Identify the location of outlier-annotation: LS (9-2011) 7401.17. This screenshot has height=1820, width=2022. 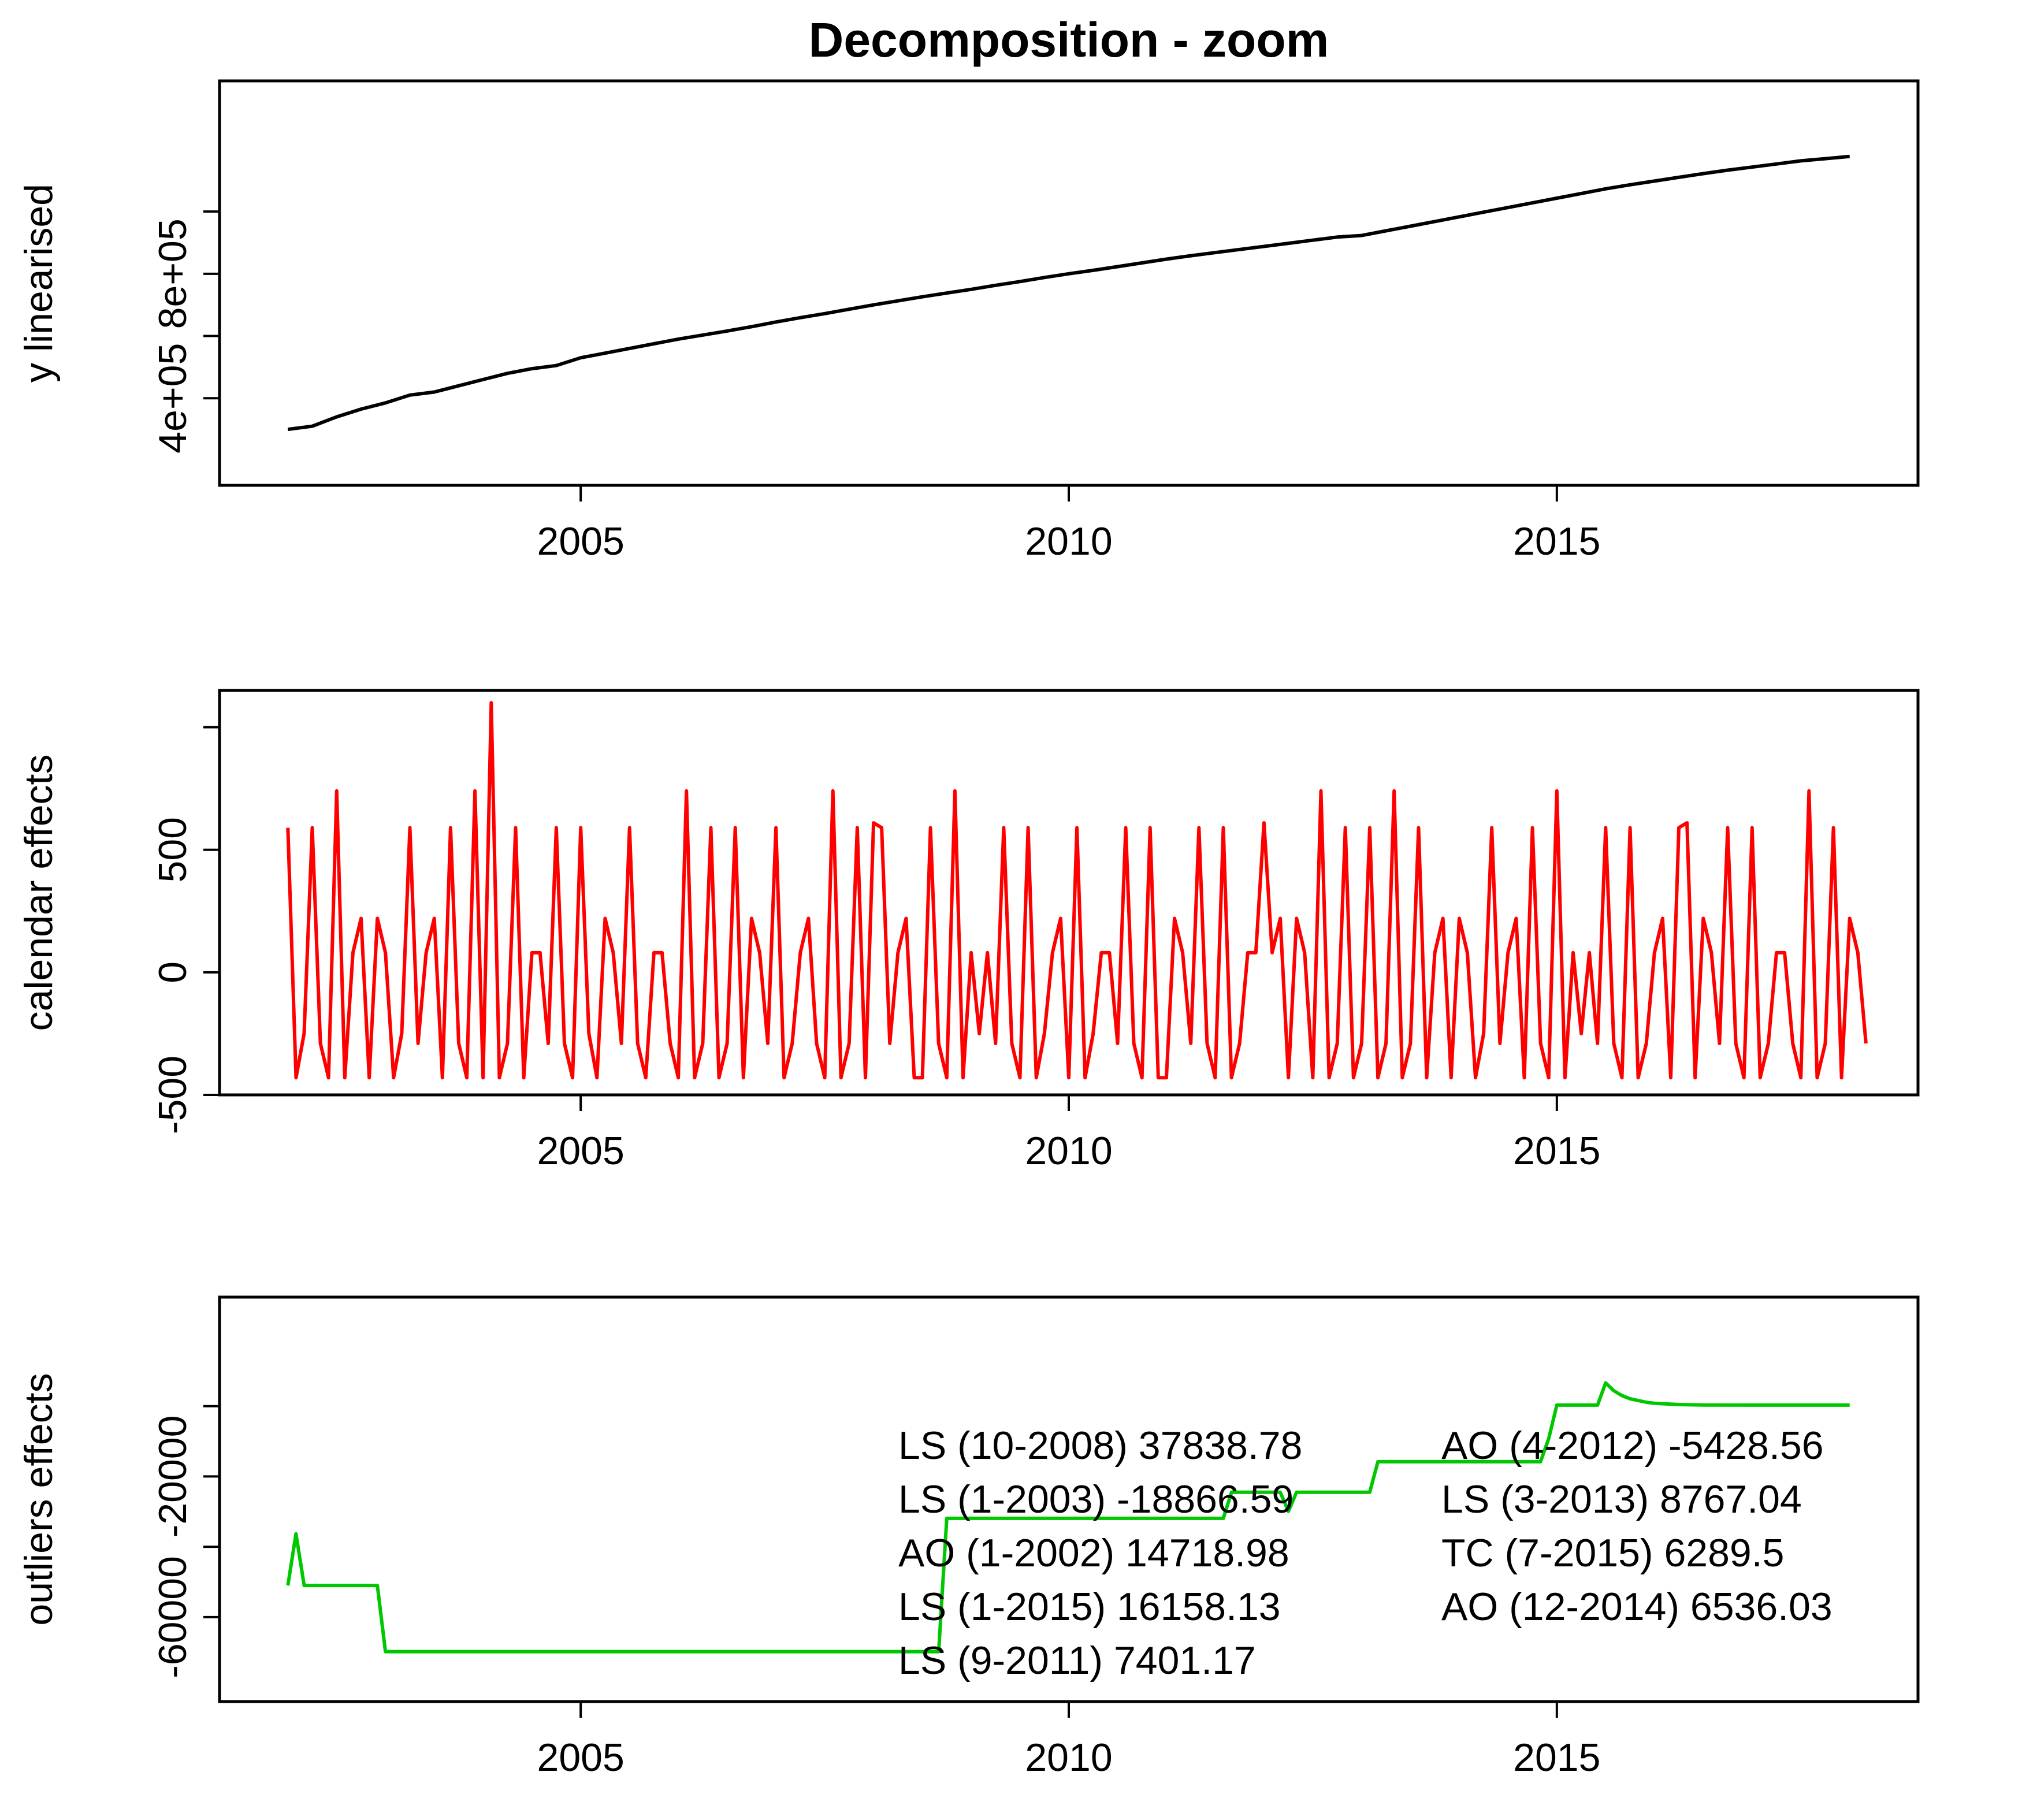
(1077, 1660).